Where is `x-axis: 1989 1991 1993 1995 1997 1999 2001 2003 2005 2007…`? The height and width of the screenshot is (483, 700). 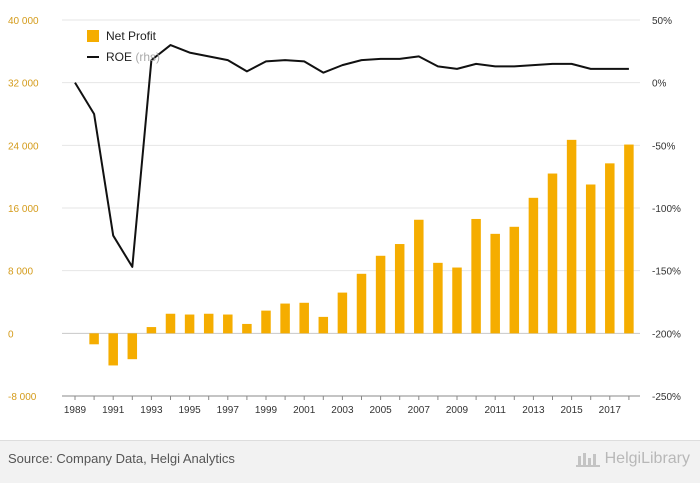 x-axis: 1989 1991 1993 1995 1997 1999 2001 2003 2005 2007… is located at coordinates (351, 405).